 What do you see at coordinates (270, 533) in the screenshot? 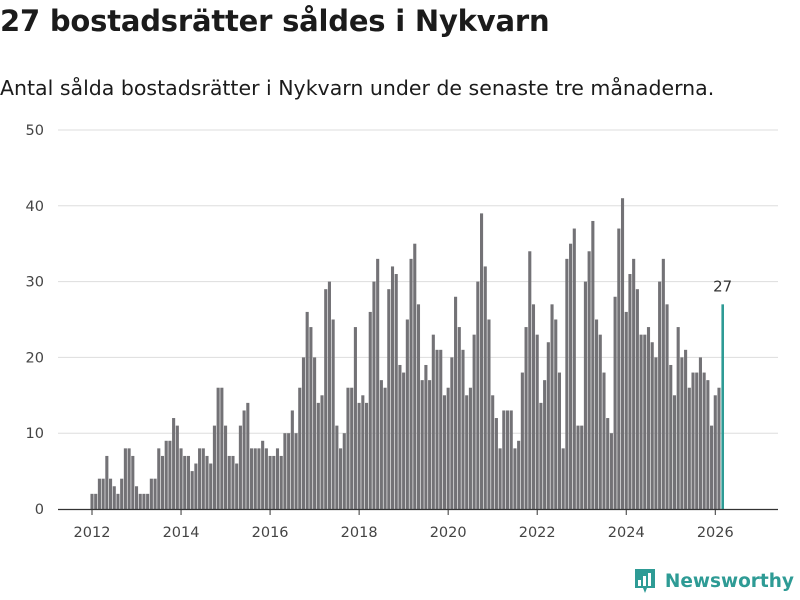
I see `x-tick-label: 2016` at bounding box center [270, 533].